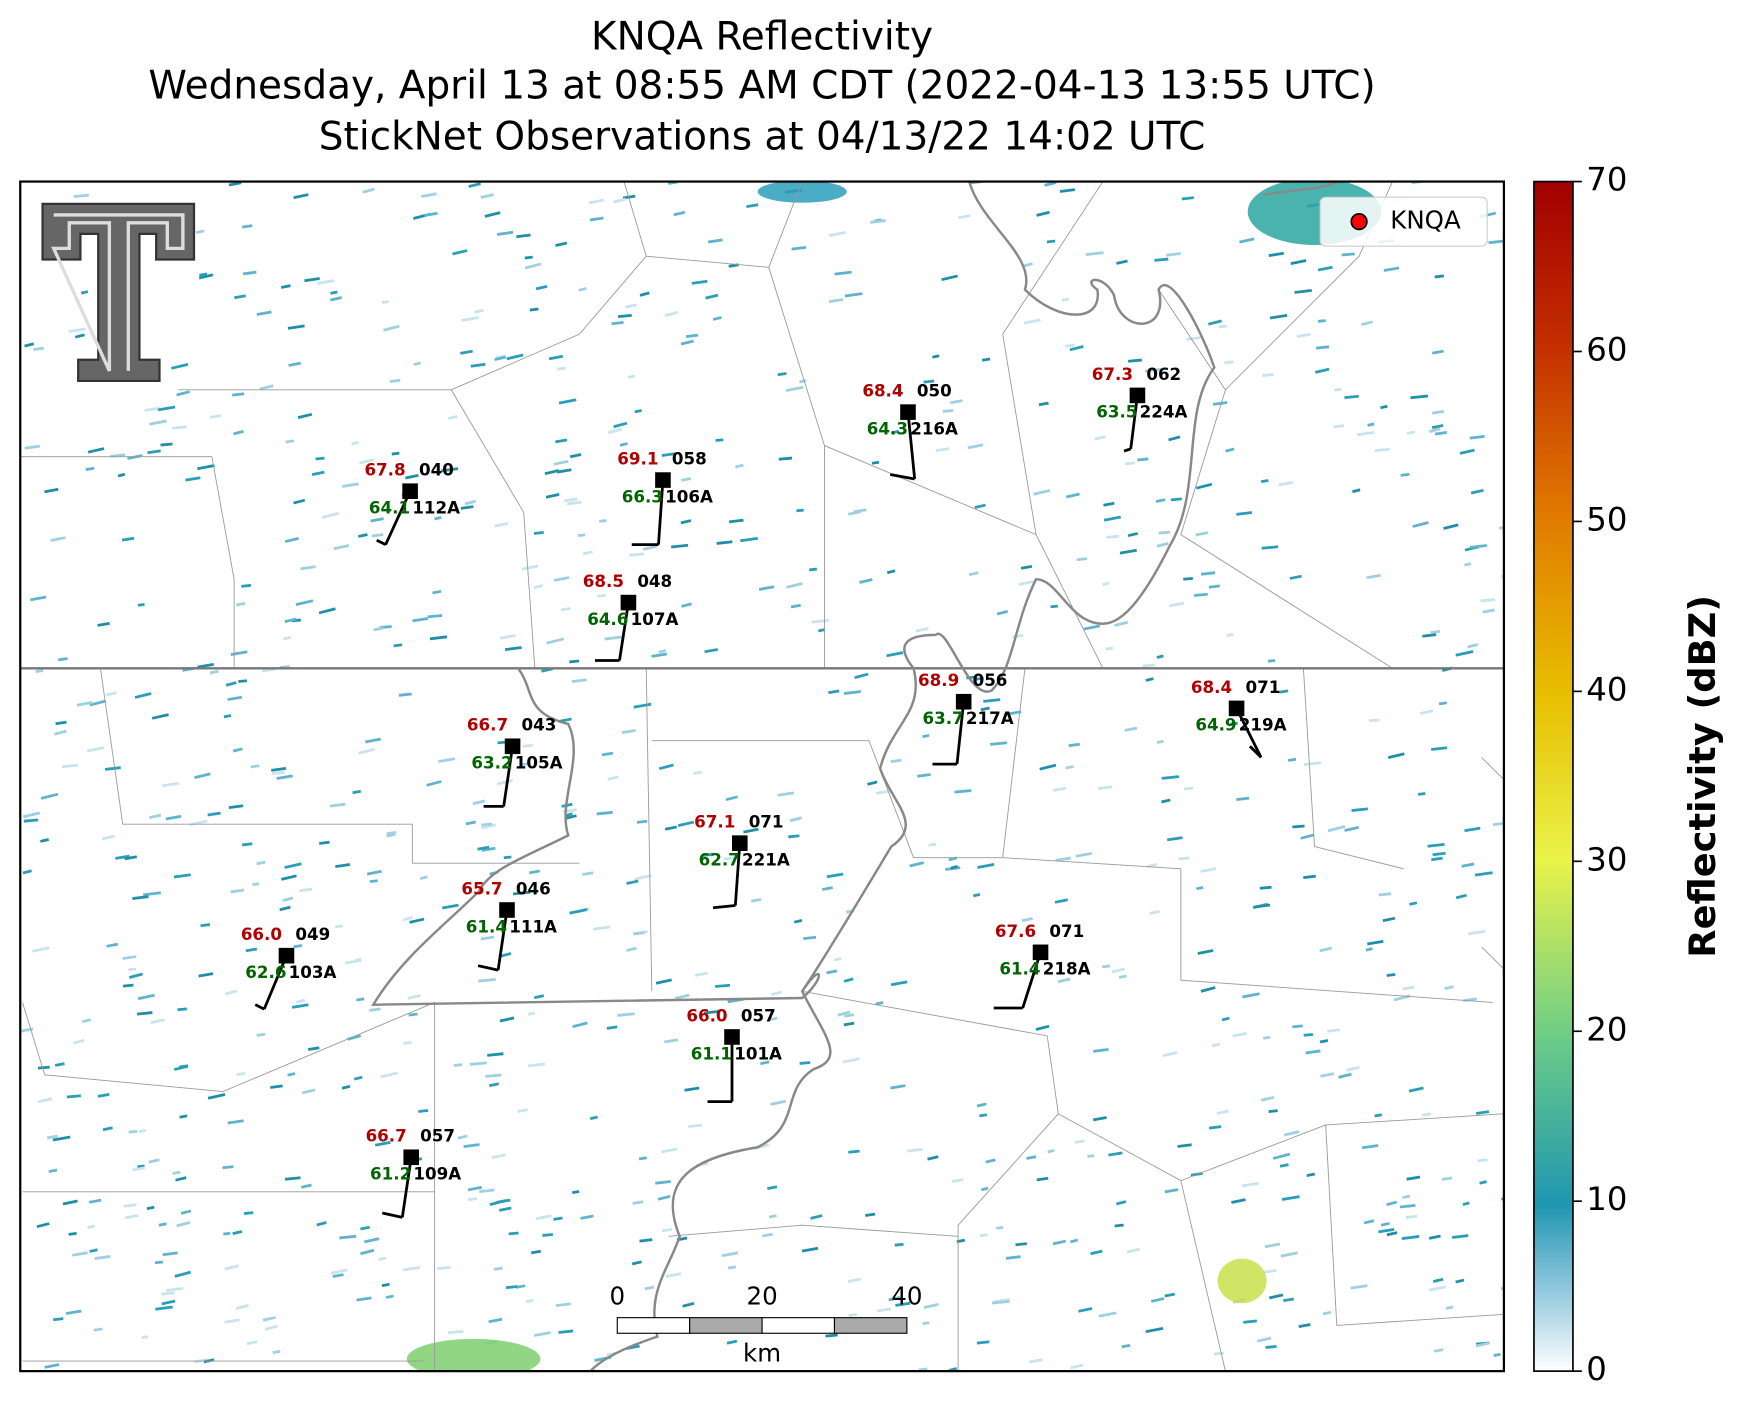 This screenshot has width=1738, height=1409. What do you see at coordinates (437, 1136) in the screenshot?
I see `pressure: 057` at bounding box center [437, 1136].